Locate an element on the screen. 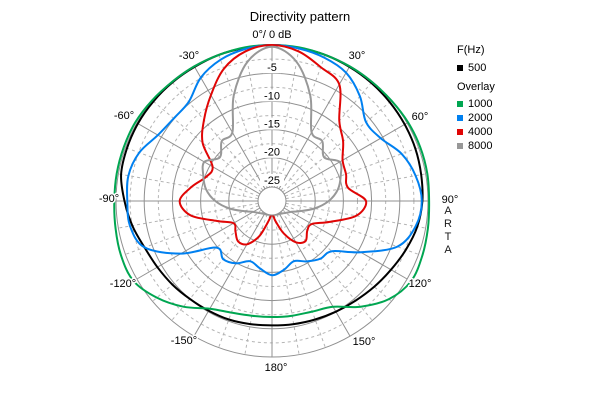 This screenshot has height=400, width=600. radial-tick-label: -25 is located at coordinates (272, 181).